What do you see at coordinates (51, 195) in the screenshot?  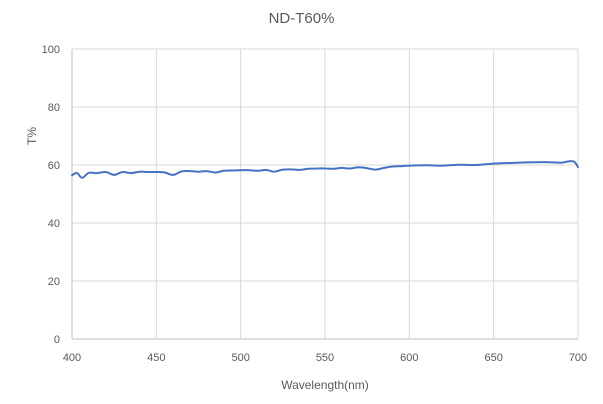 I see `y-axis-ticks: 0 20 40 60 80 100` at bounding box center [51, 195].